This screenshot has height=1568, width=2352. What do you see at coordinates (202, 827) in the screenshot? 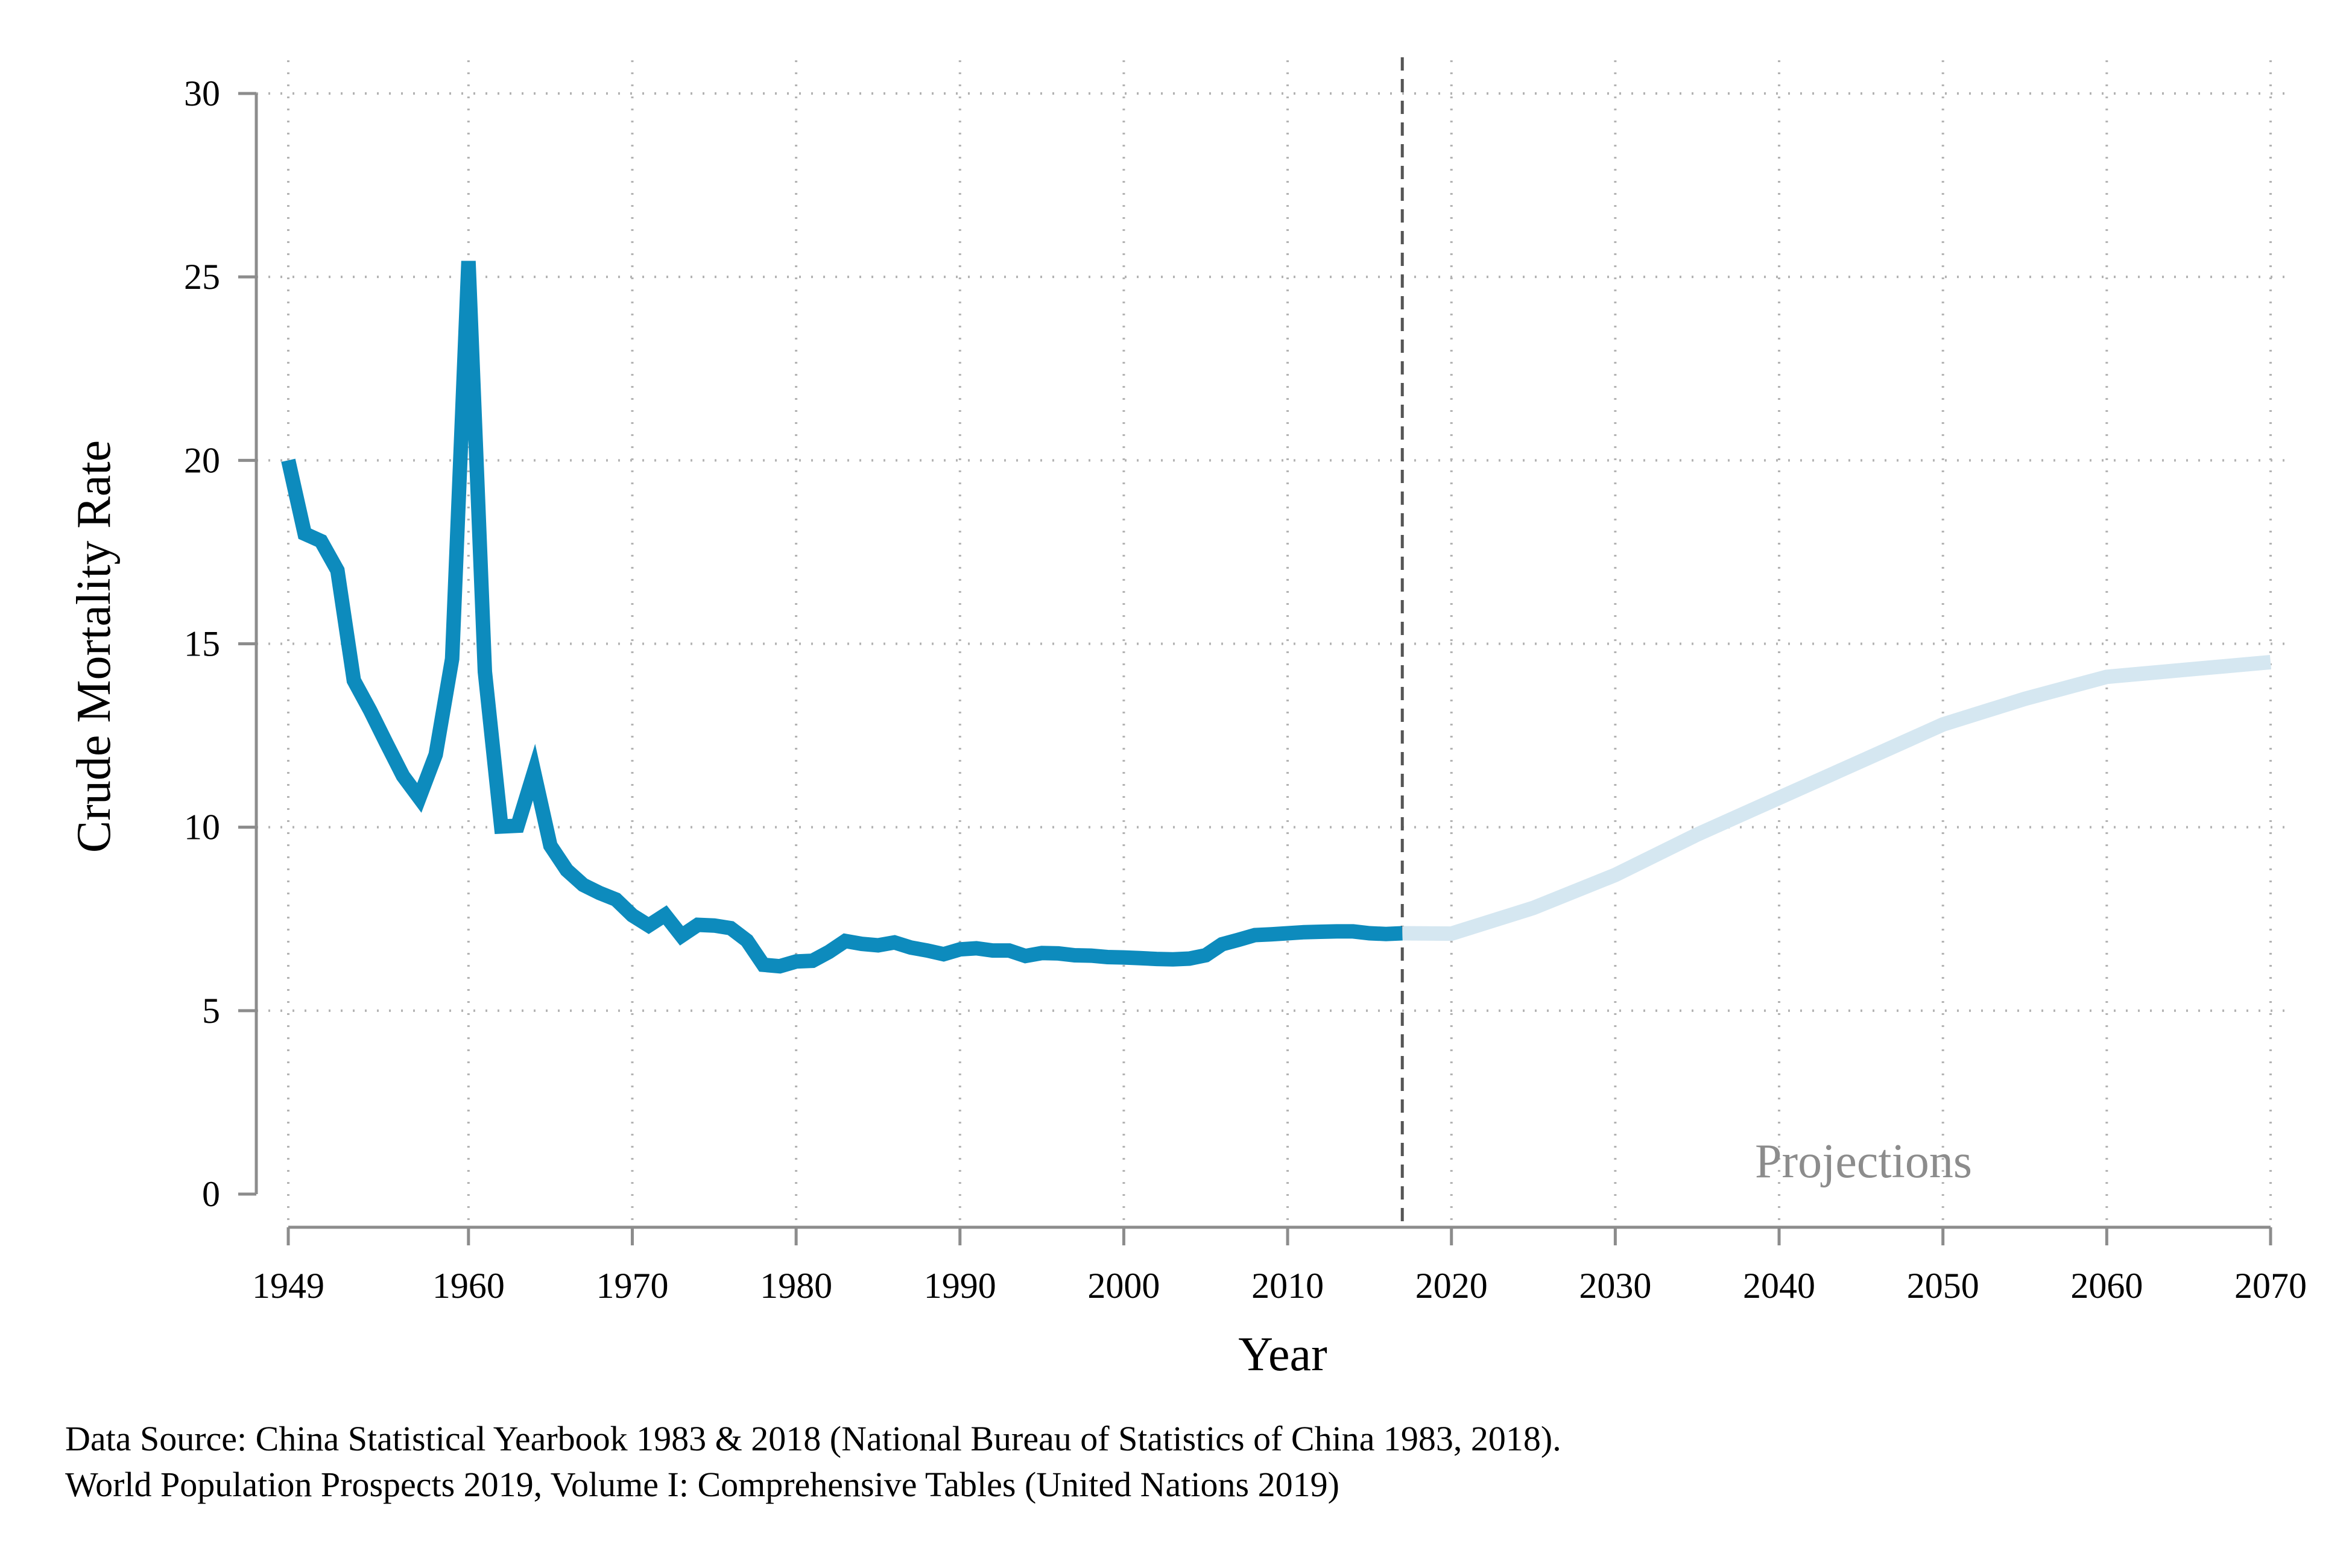
I see `y-tick-label-10: 10` at bounding box center [202, 827].